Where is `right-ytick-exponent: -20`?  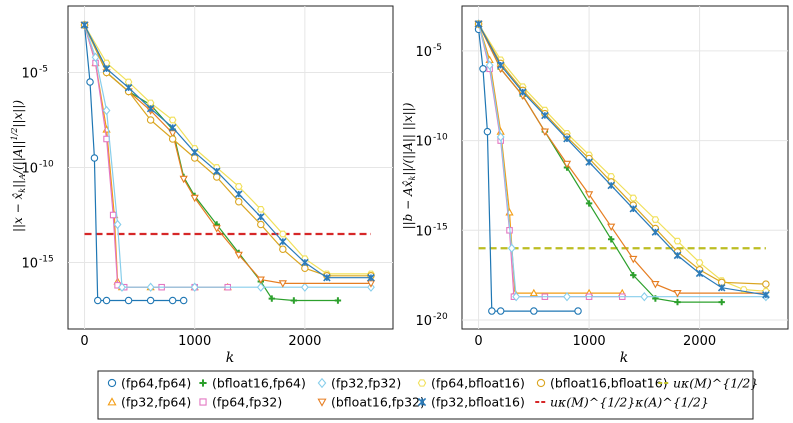 right-ytick-exponent: -20 is located at coordinates (440, 317).